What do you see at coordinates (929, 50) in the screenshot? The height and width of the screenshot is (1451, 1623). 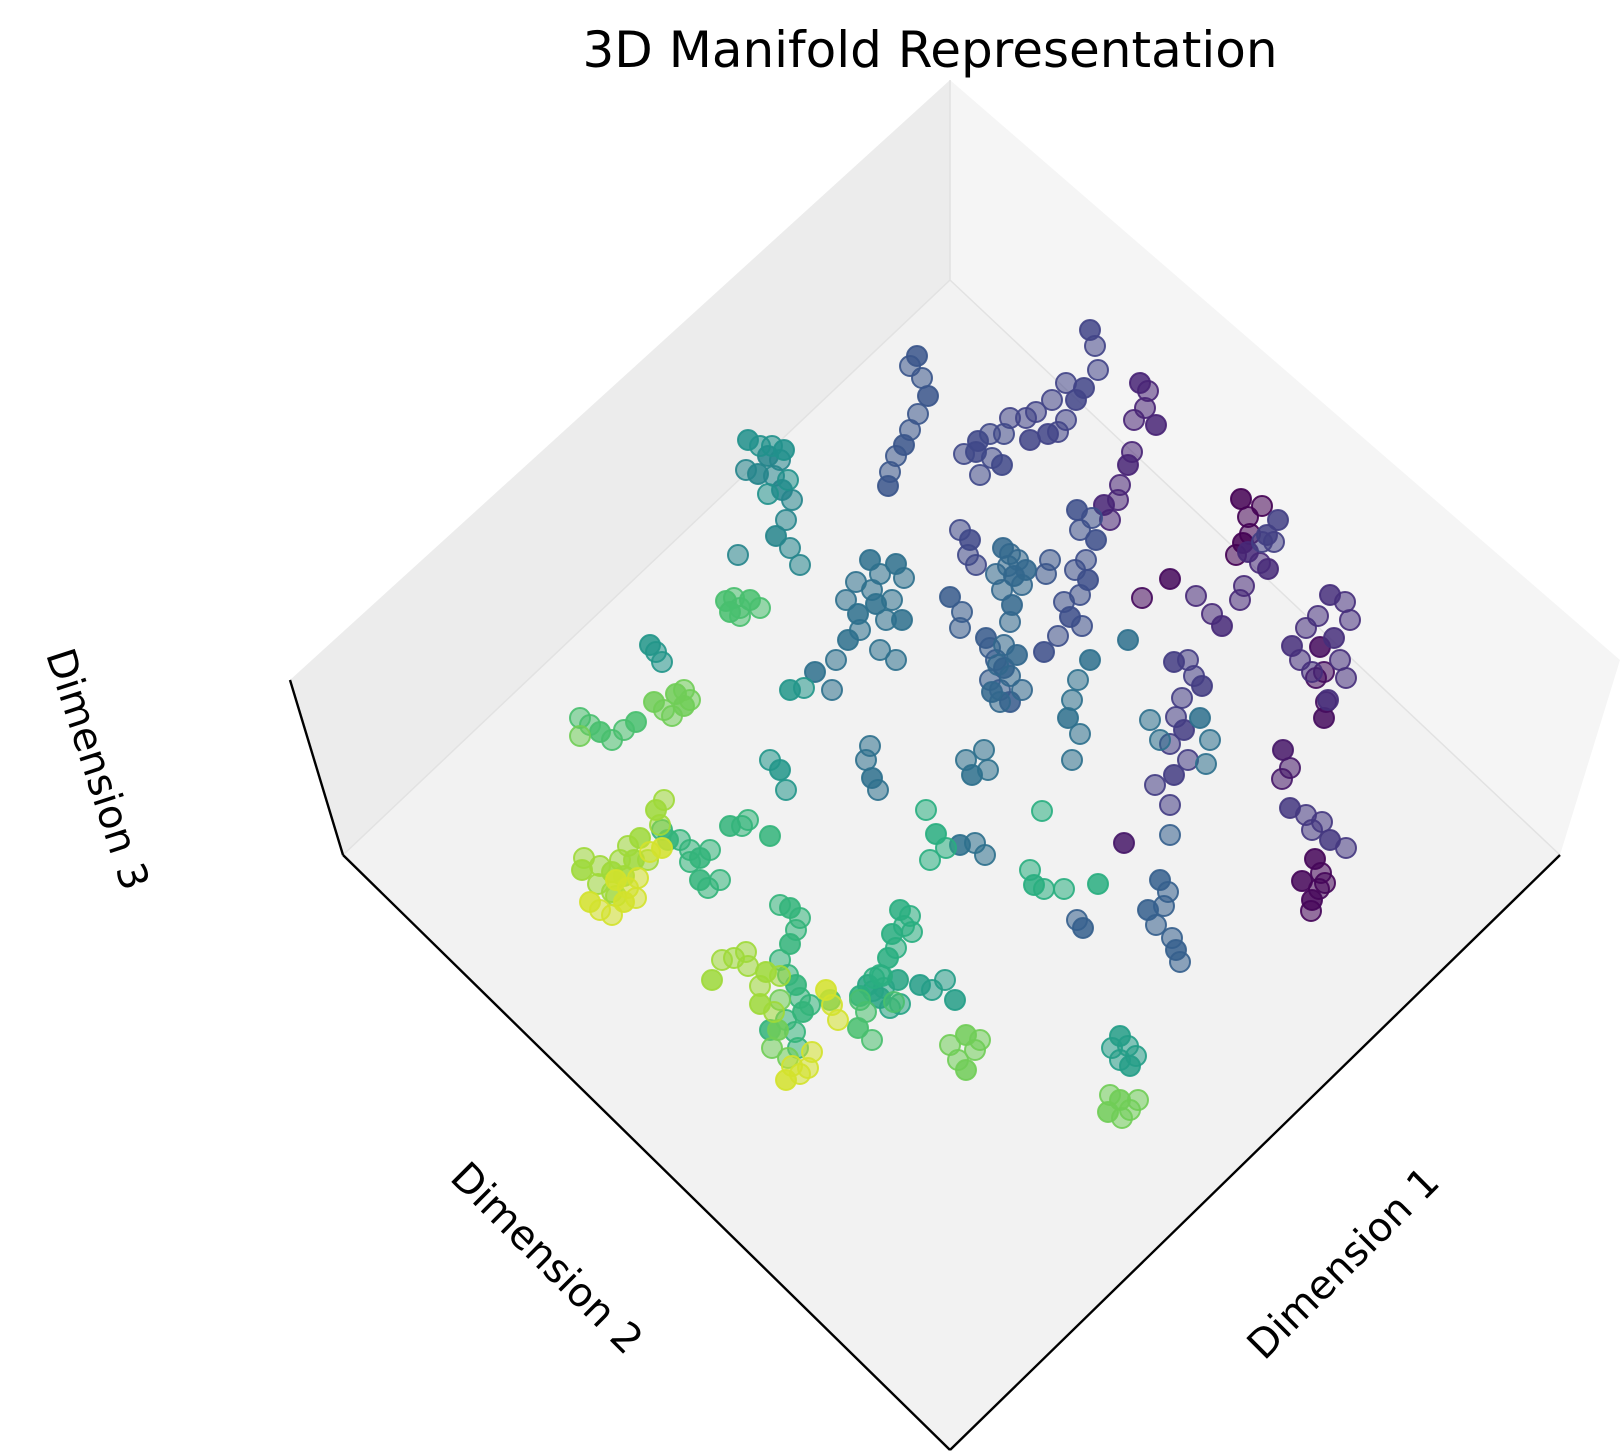 I see `chart-title: 3D Manifold Representation` at bounding box center [929, 50].